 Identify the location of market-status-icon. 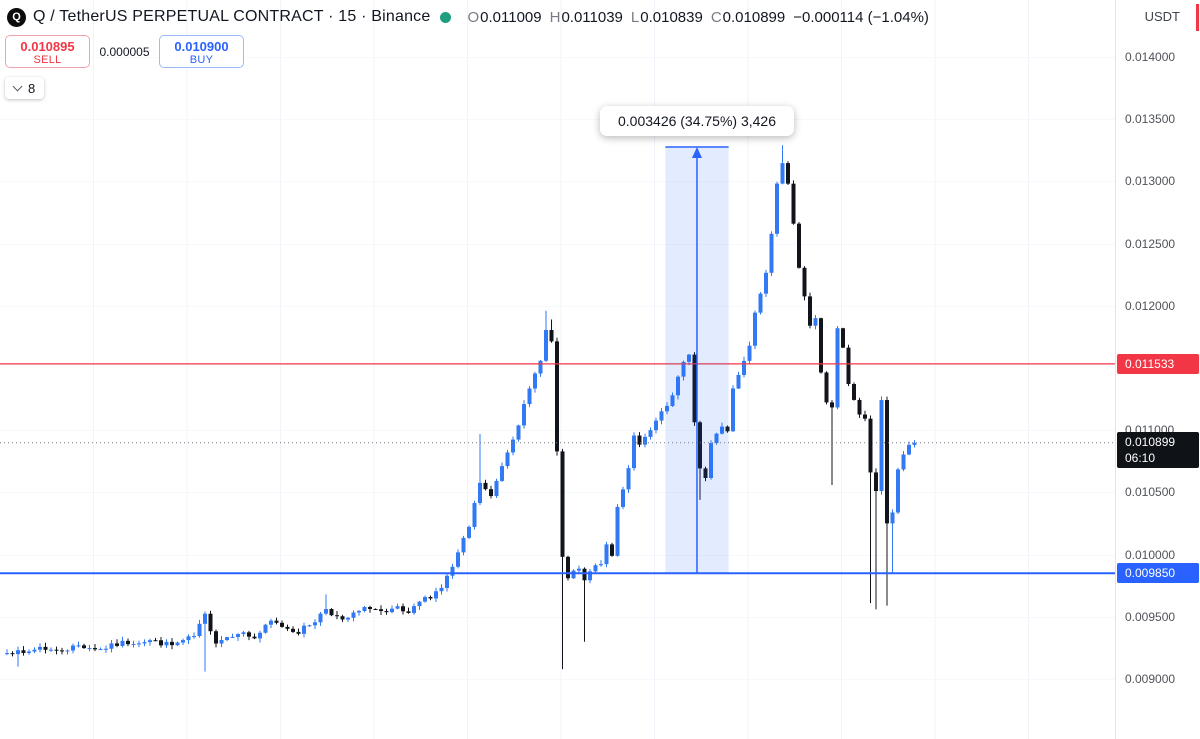
(446, 17).